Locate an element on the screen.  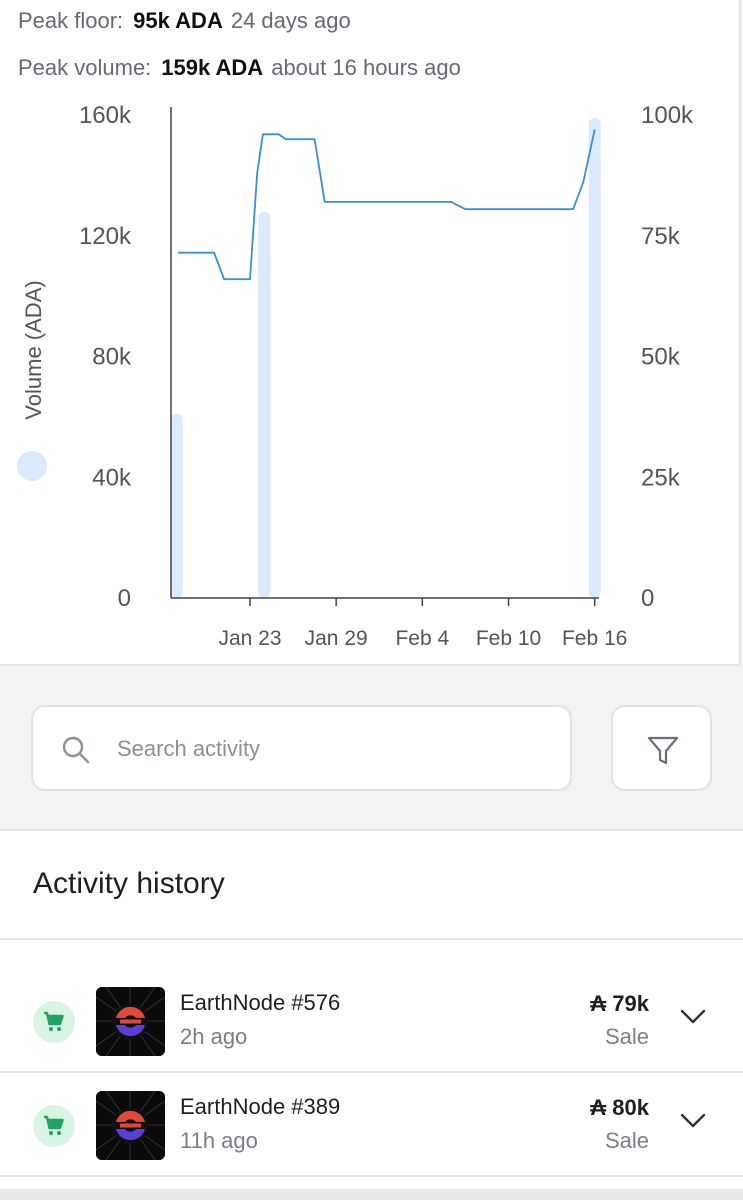
item-name: EarthNode #576 is located at coordinates (260, 1002).